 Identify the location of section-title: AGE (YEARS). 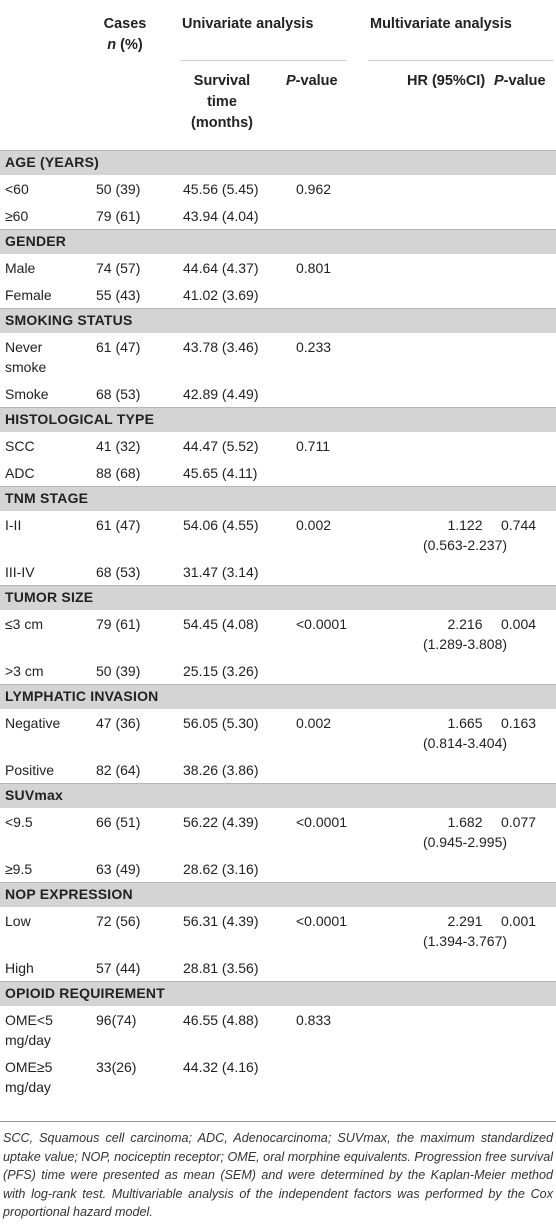
(52, 162).